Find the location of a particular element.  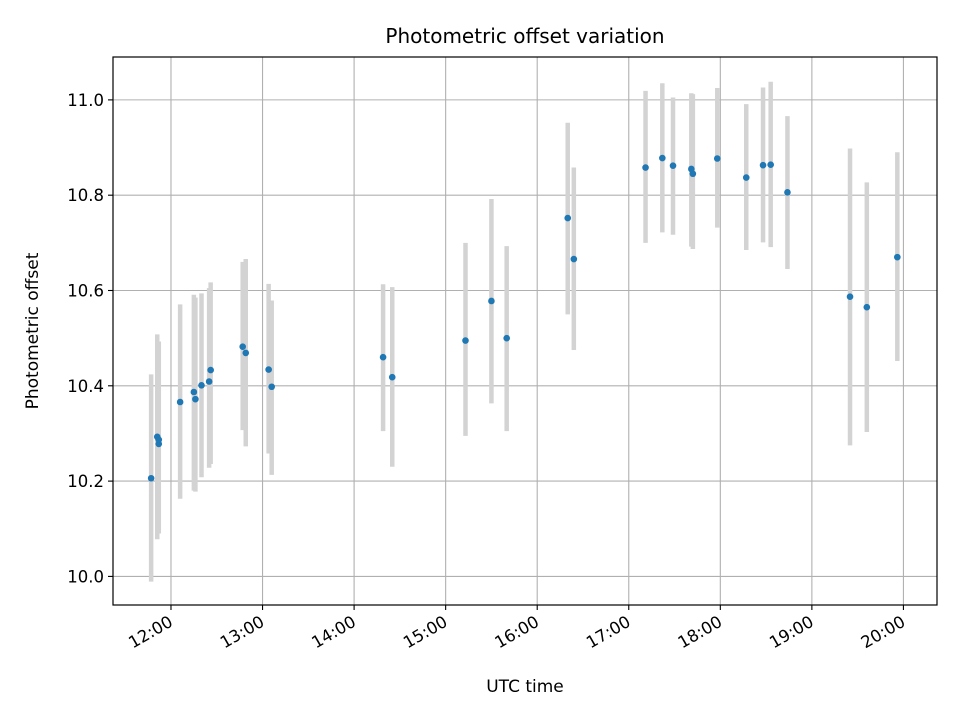

y-tick-label: 11.0 is located at coordinates (85, 100).